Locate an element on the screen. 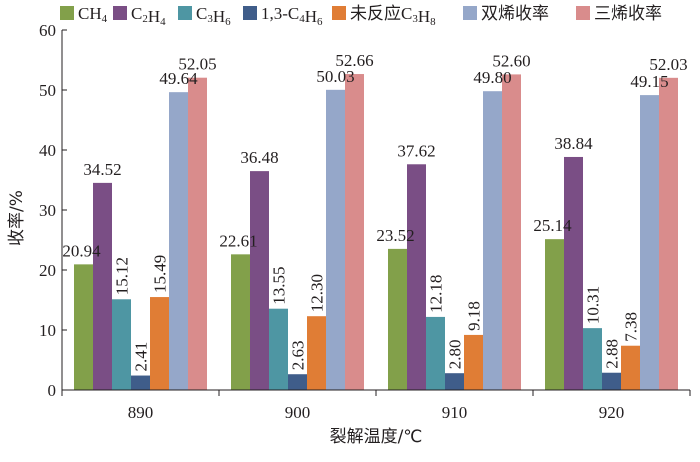  legend-label: CH4 is located at coordinates (93, 14).